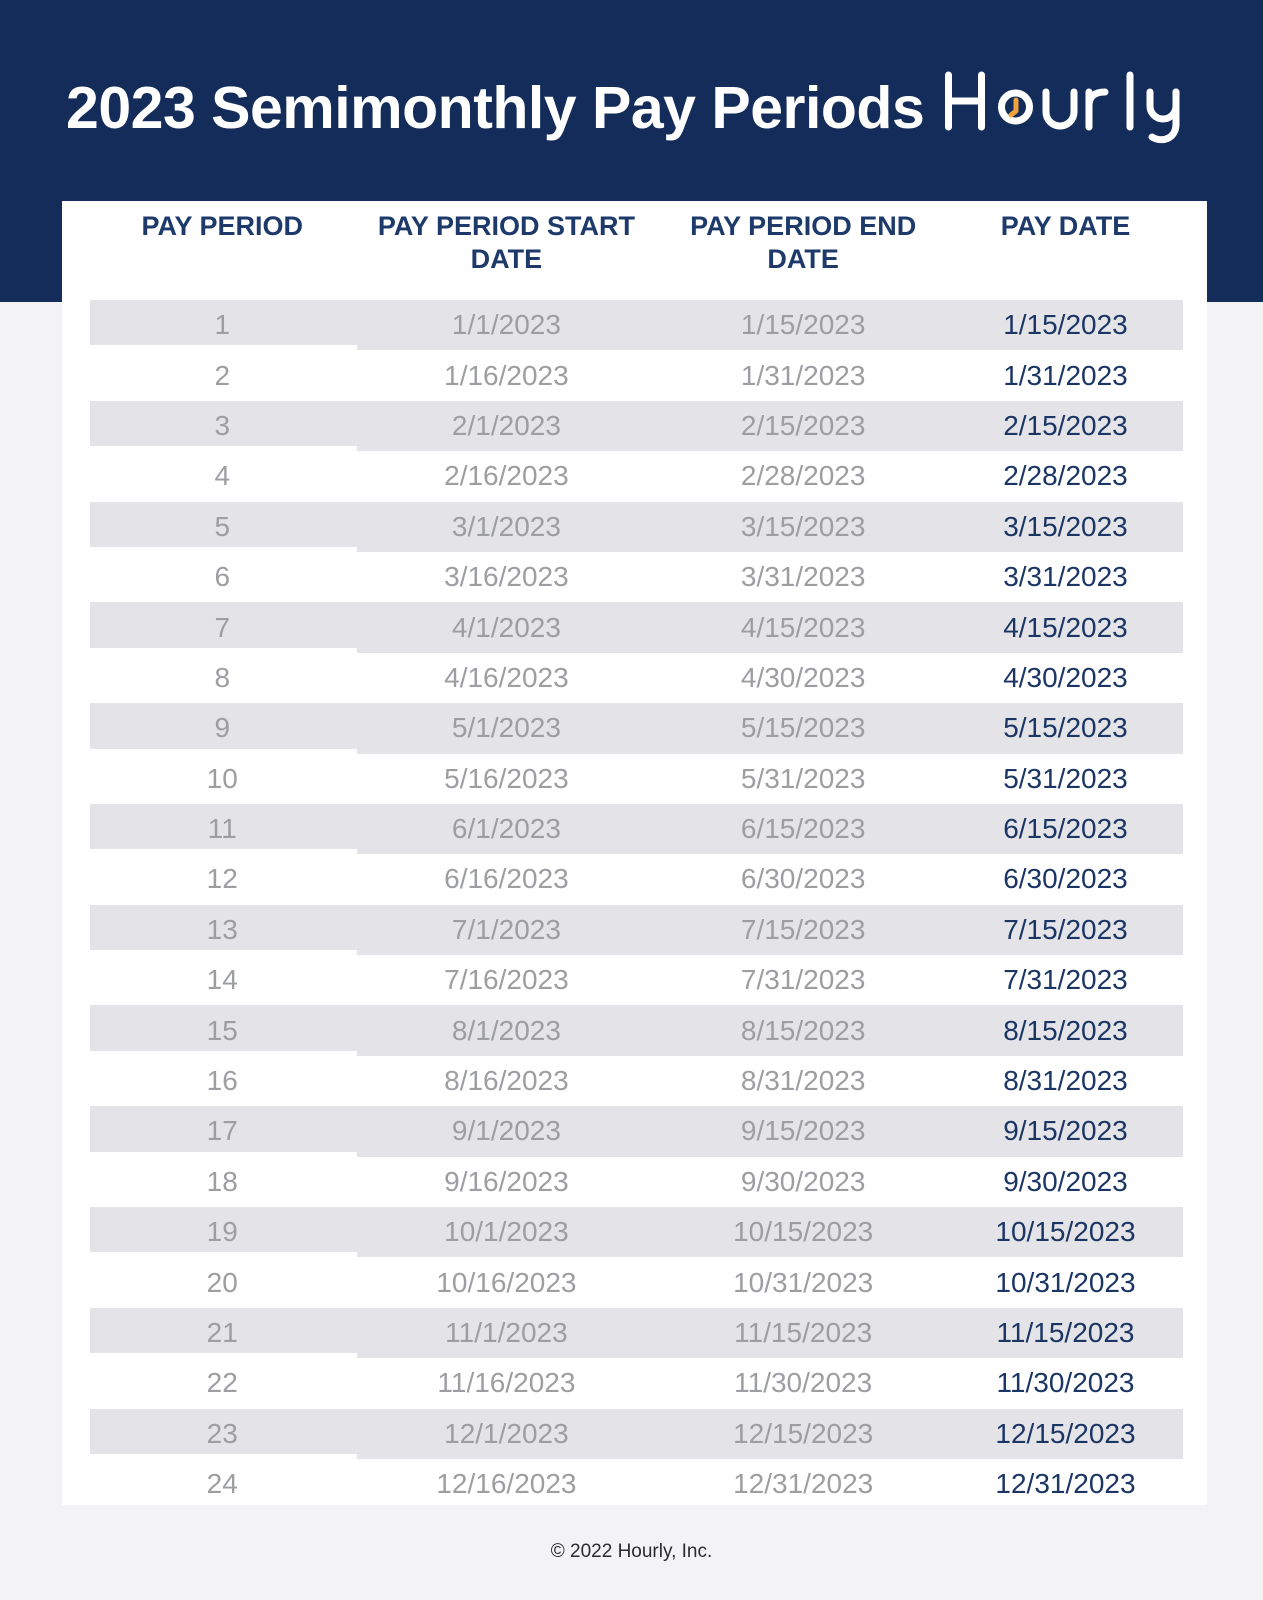 The image size is (1263, 1600). What do you see at coordinates (1065, 526) in the screenshot?
I see `cell-pay-date: 3/15/2023` at bounding box center [1065, 526].